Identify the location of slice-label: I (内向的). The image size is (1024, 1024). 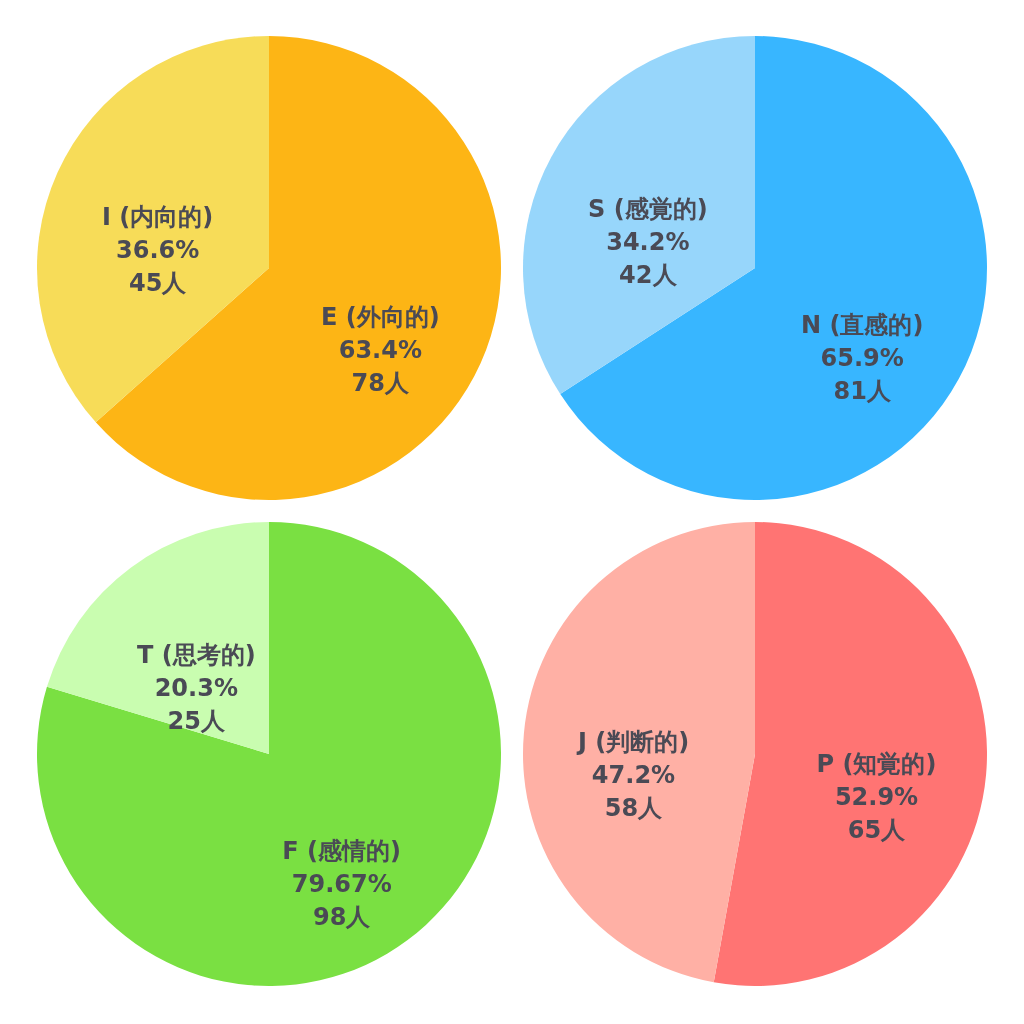
(158, 217).